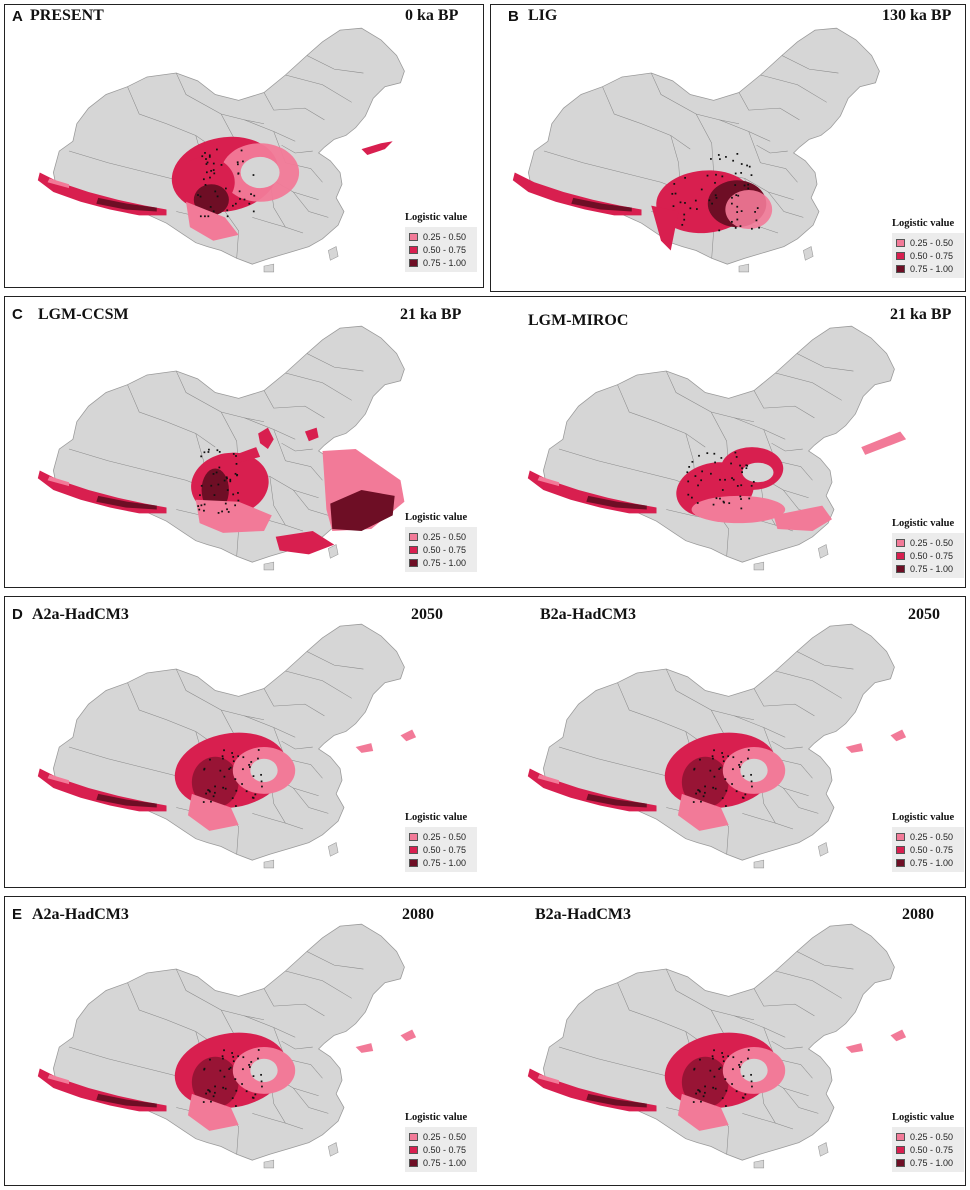  Describe the element at coordinates (513, 16) in the screenshot. I see `panel-letter-b: B` at that location.